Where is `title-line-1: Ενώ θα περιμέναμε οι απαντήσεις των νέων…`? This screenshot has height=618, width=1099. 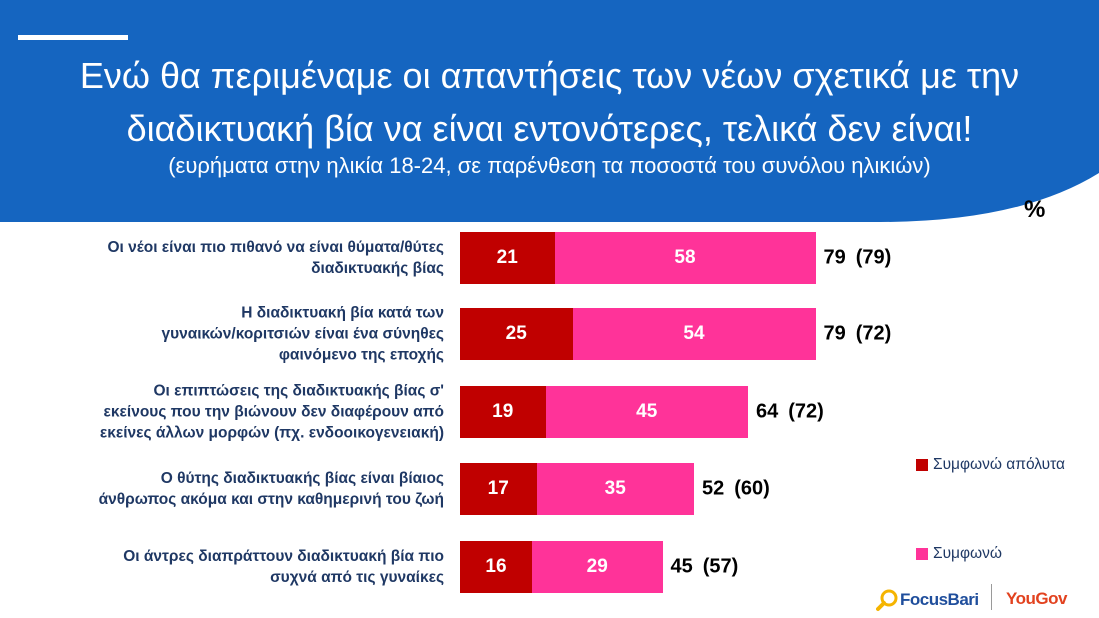 title-line-1: Ενώ θα περιμέναμε οι απαντήσεις των νέων… is located at coordinates (549, 75).